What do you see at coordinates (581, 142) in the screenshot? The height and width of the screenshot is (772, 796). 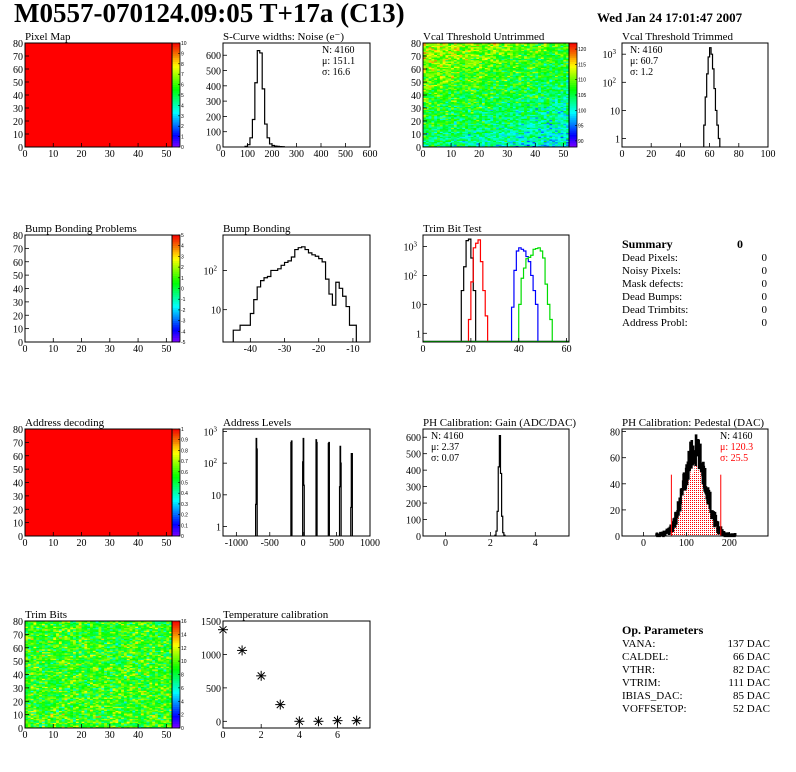 I see `palette-tick-label: 90` at bounding box center [581, 142].